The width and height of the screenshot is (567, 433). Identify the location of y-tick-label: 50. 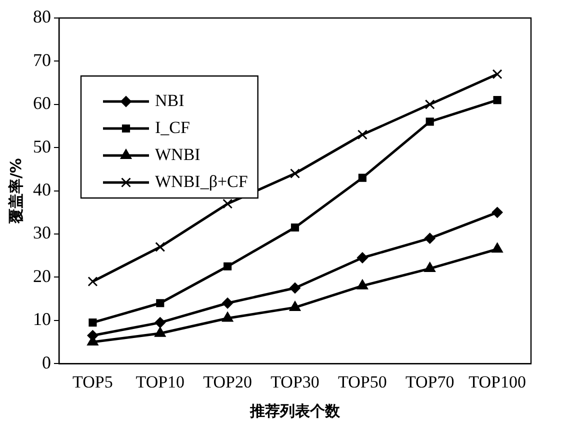
(42, 146).